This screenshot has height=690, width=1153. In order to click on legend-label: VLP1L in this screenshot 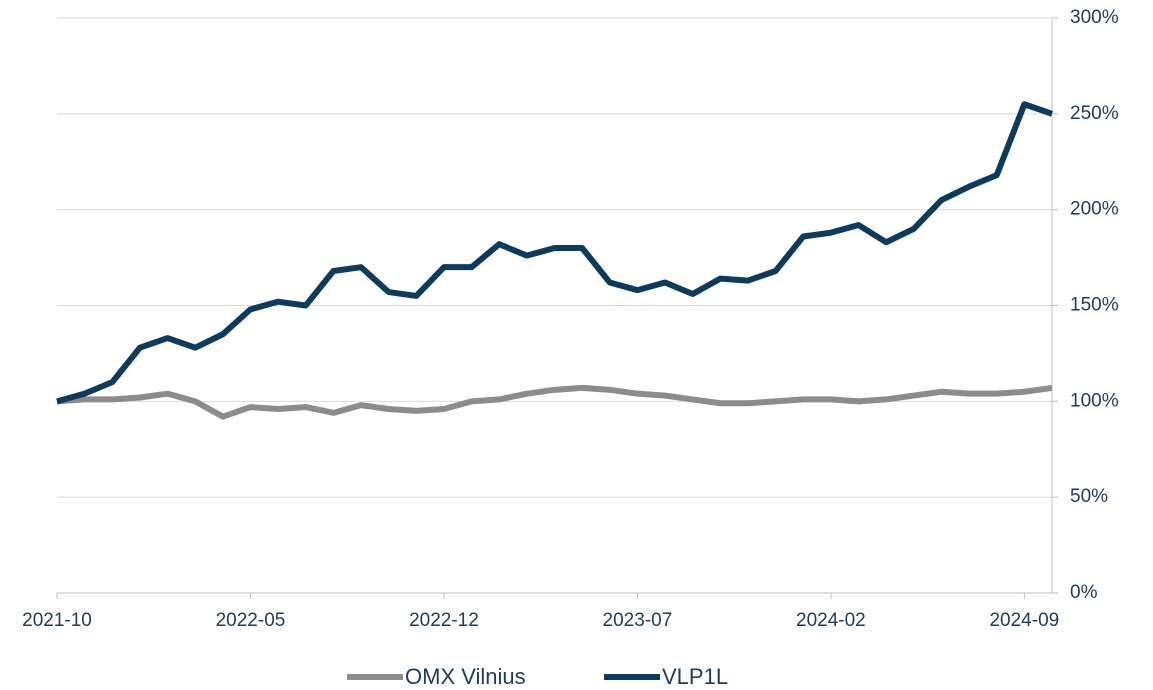, I will do `click(695, 676)`.